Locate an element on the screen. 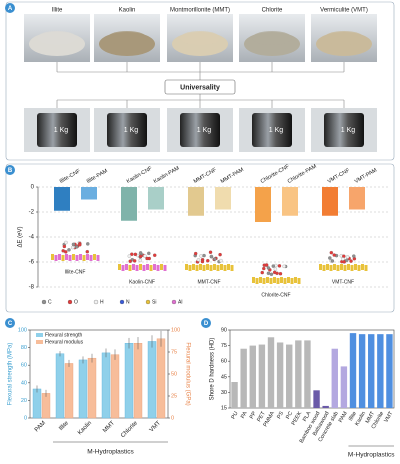 Image resolution: width=400 pixels, height=464 pixels. x-tick-label: PAM is located at coordinates (343, 416).